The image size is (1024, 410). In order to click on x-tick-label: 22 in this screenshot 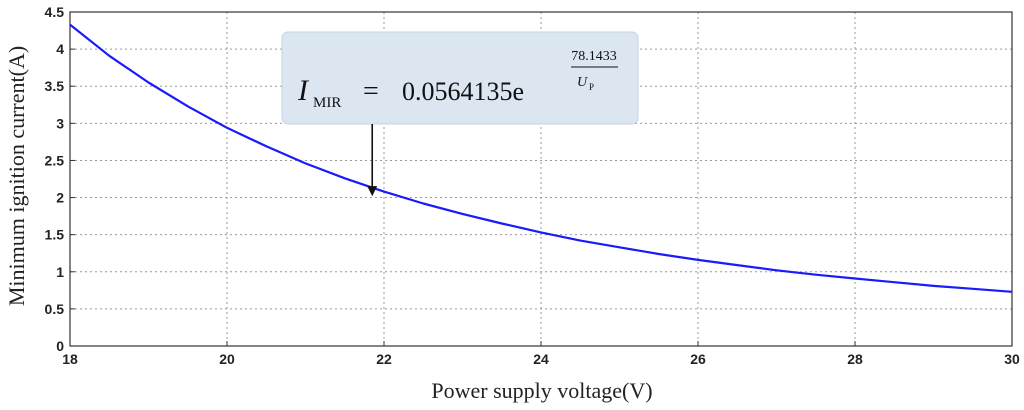, I will do `click(384, 359)`.